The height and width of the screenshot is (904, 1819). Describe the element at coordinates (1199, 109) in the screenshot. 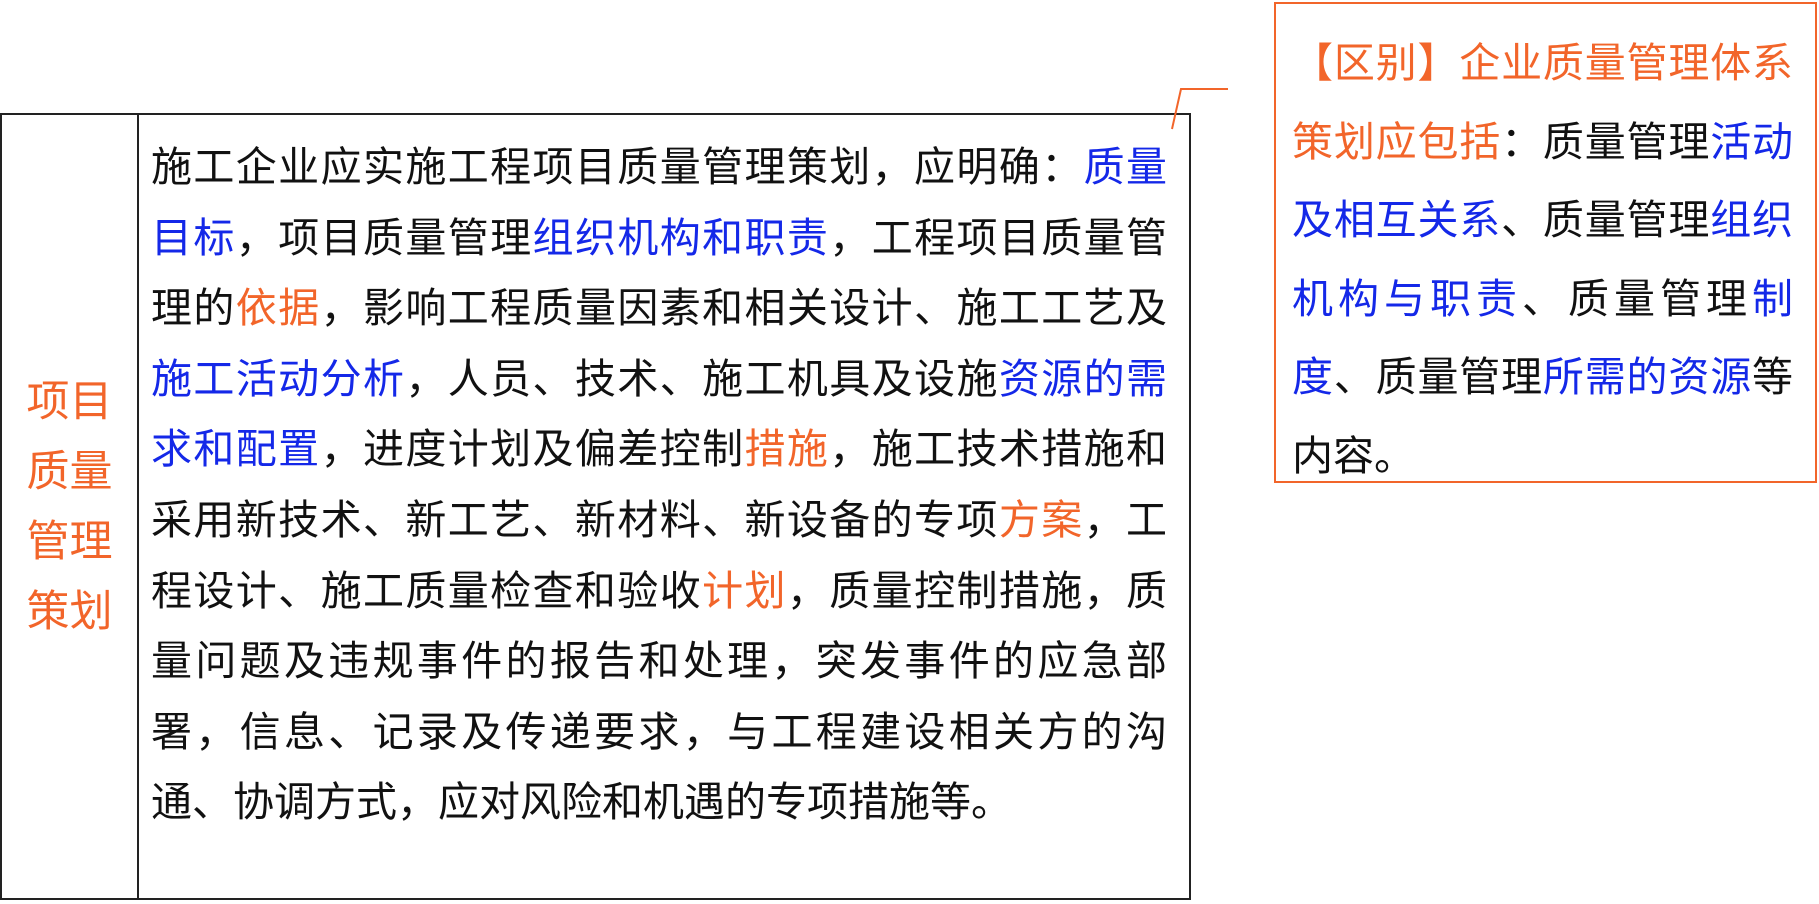

I see `callout-connector` at that location.